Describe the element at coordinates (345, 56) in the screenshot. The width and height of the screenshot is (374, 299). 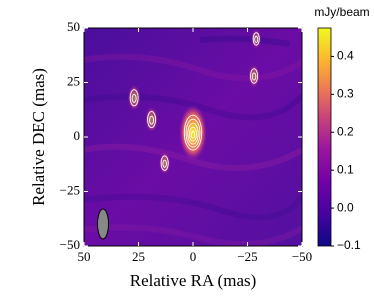
I see `colorbar-tick-label: 0.4` at that location.